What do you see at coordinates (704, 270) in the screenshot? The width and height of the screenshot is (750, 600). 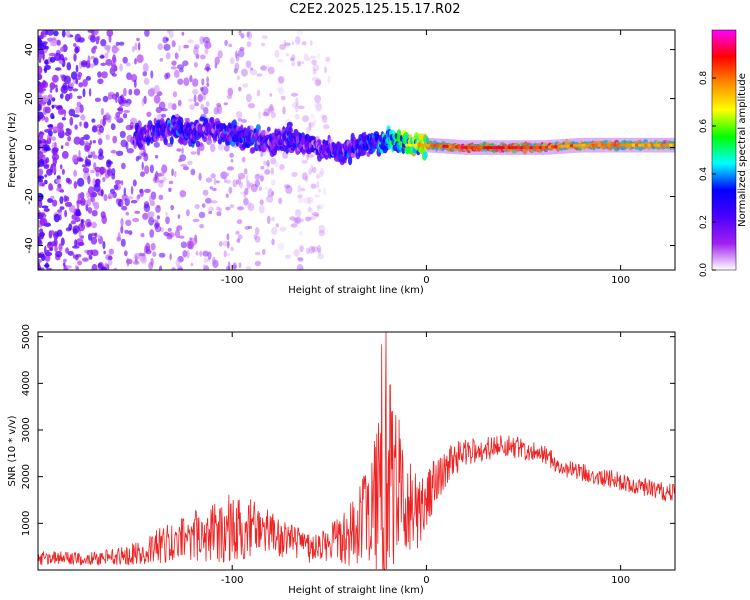 I see `colorbar-tick-label: 0.0` at bounding box center [704, 270].